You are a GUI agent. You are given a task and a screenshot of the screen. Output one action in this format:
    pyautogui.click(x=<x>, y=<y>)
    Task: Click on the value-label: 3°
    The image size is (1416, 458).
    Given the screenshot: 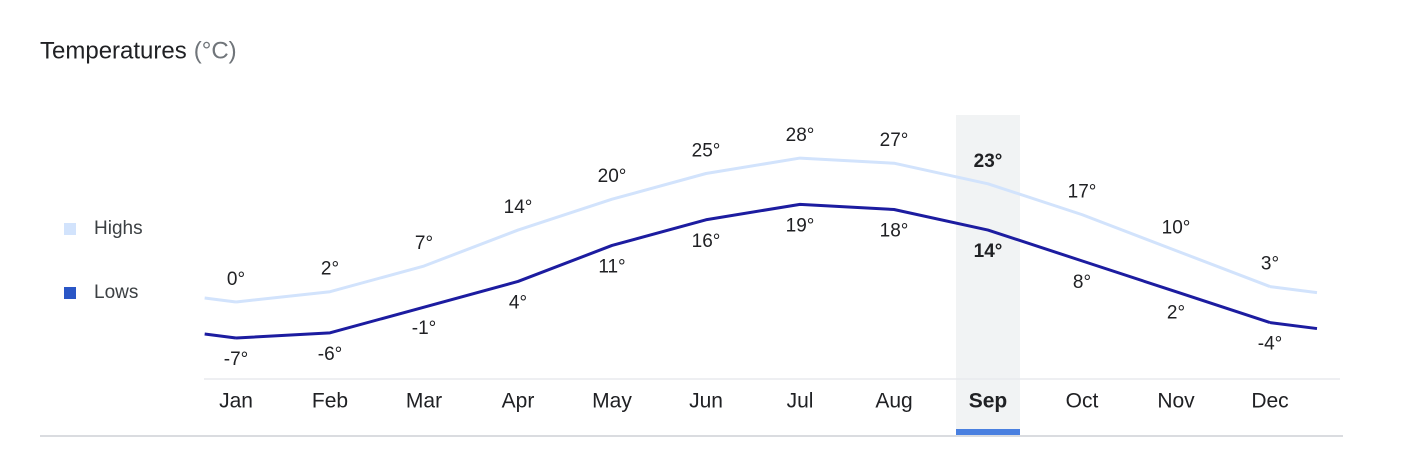 What is the action you would take?
    pyautogui.click(x=1270, y=264)
    